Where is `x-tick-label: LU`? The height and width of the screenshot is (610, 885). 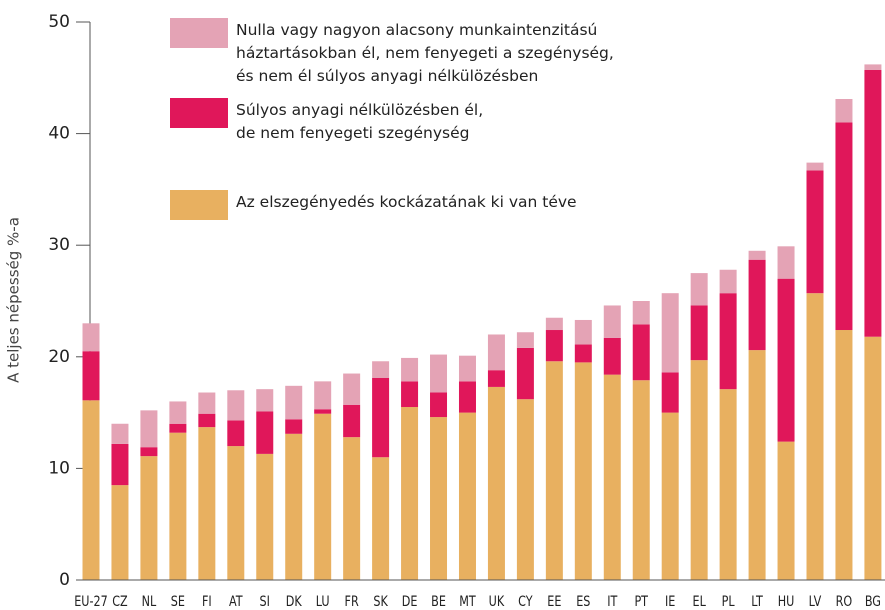 x-tick-label: LU is located at coordinates (323, 601).